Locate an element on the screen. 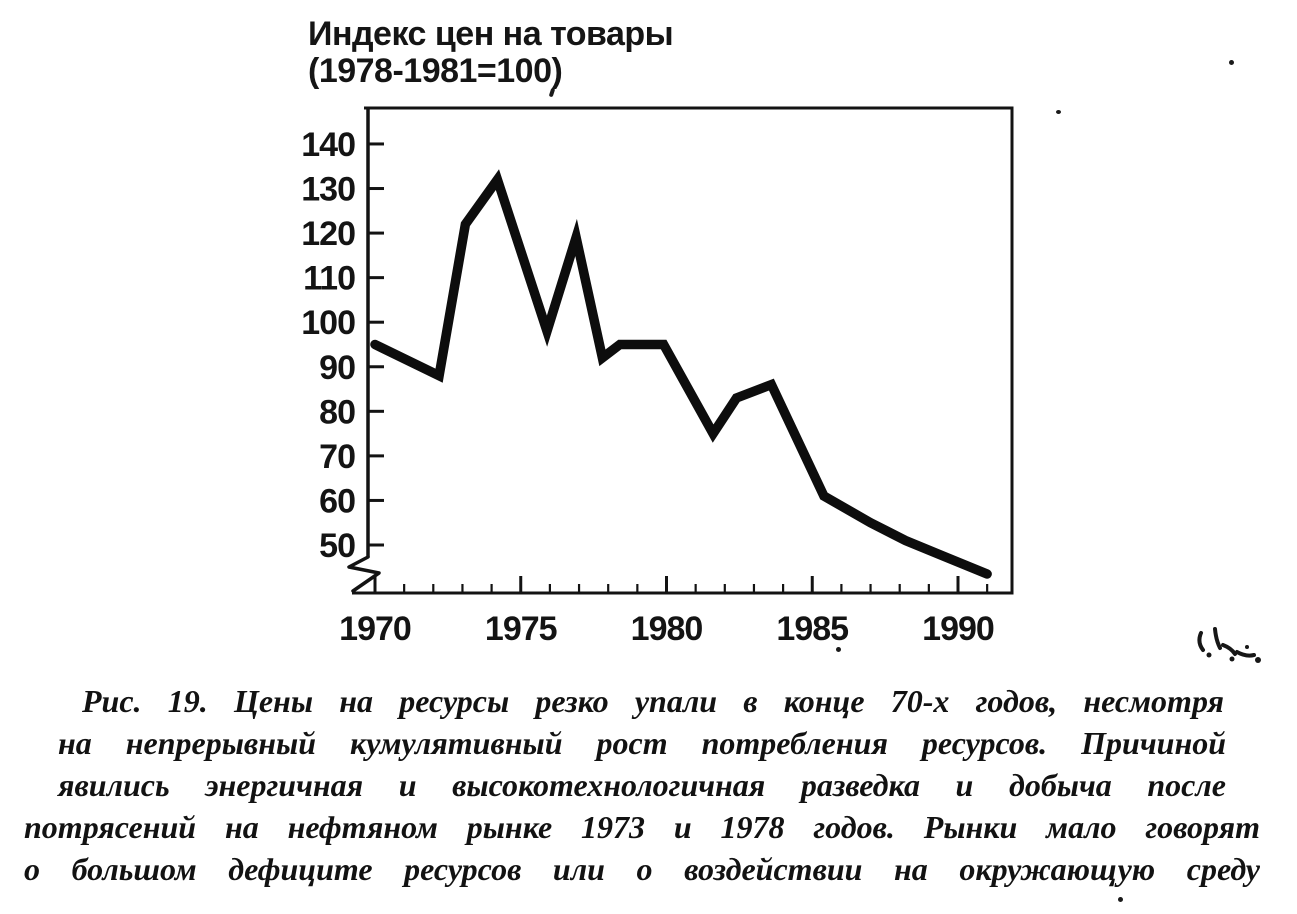 The width and height of the screenshot is (1297, 914). ink-smudge is located at coordinates (1229, 645).